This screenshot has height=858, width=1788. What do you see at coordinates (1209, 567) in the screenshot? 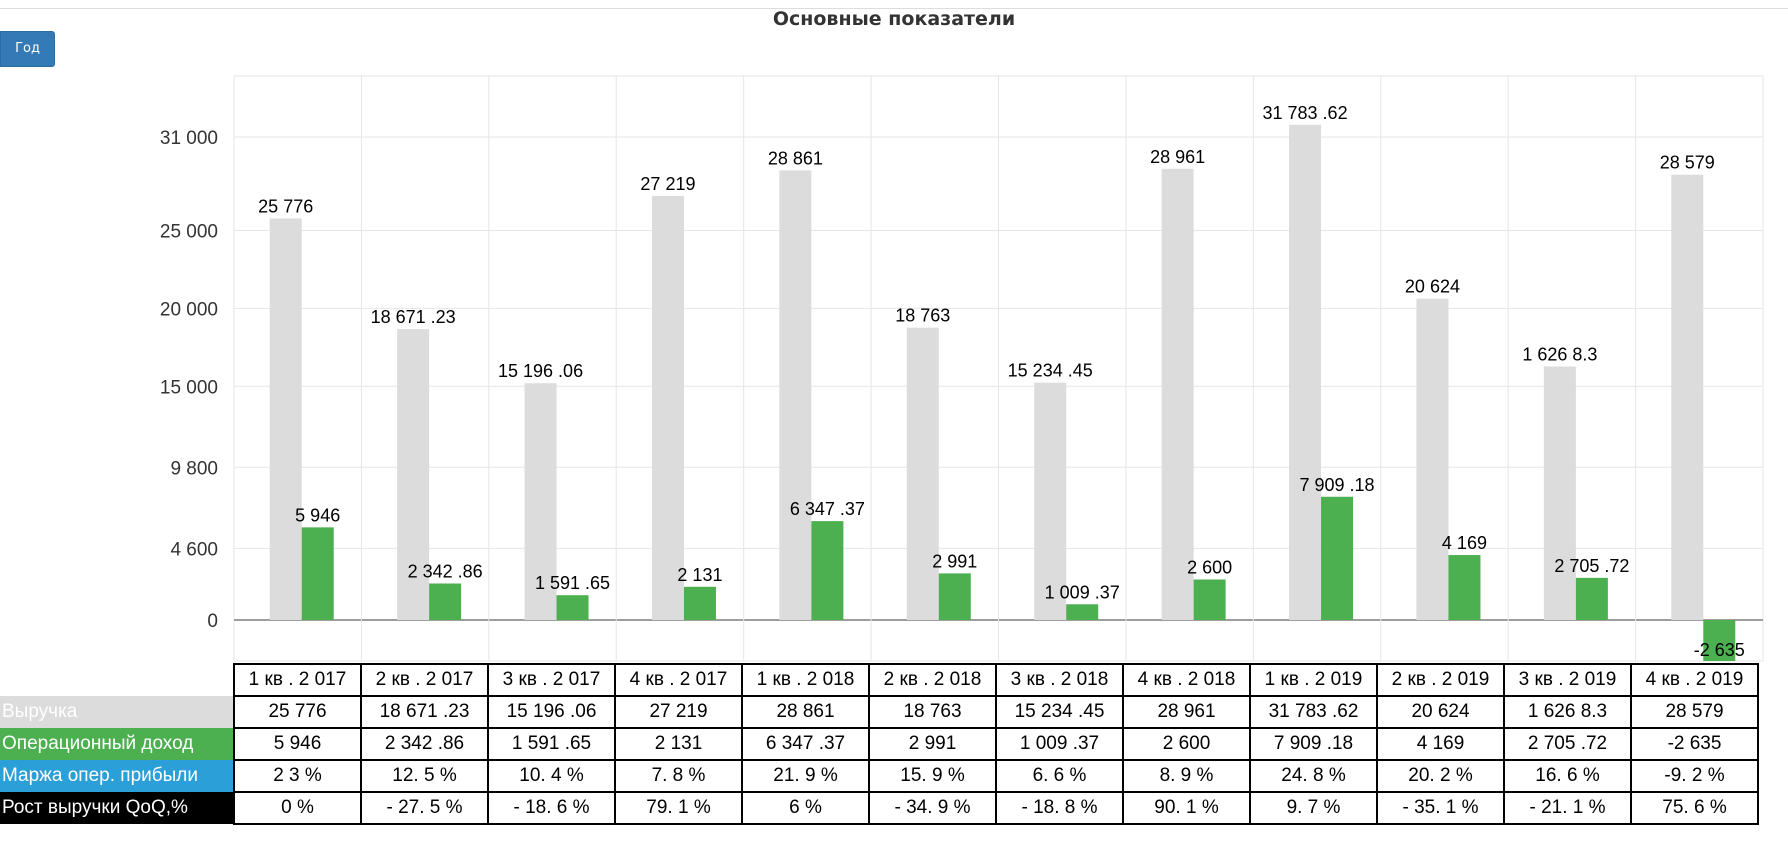
I see `data-label-operating-income: 2 600` at bounding box center [1209, 567].